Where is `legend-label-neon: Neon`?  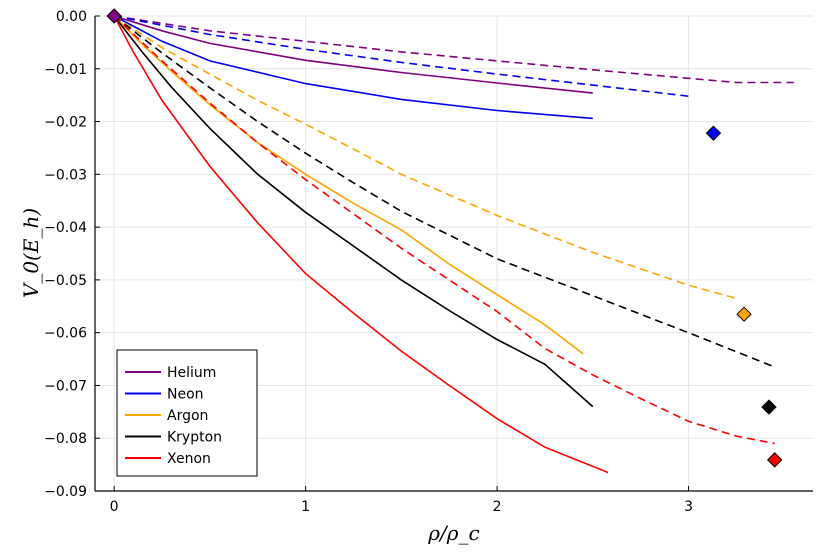
legend-label-neon: Neon is located at coordinates (185, 395).